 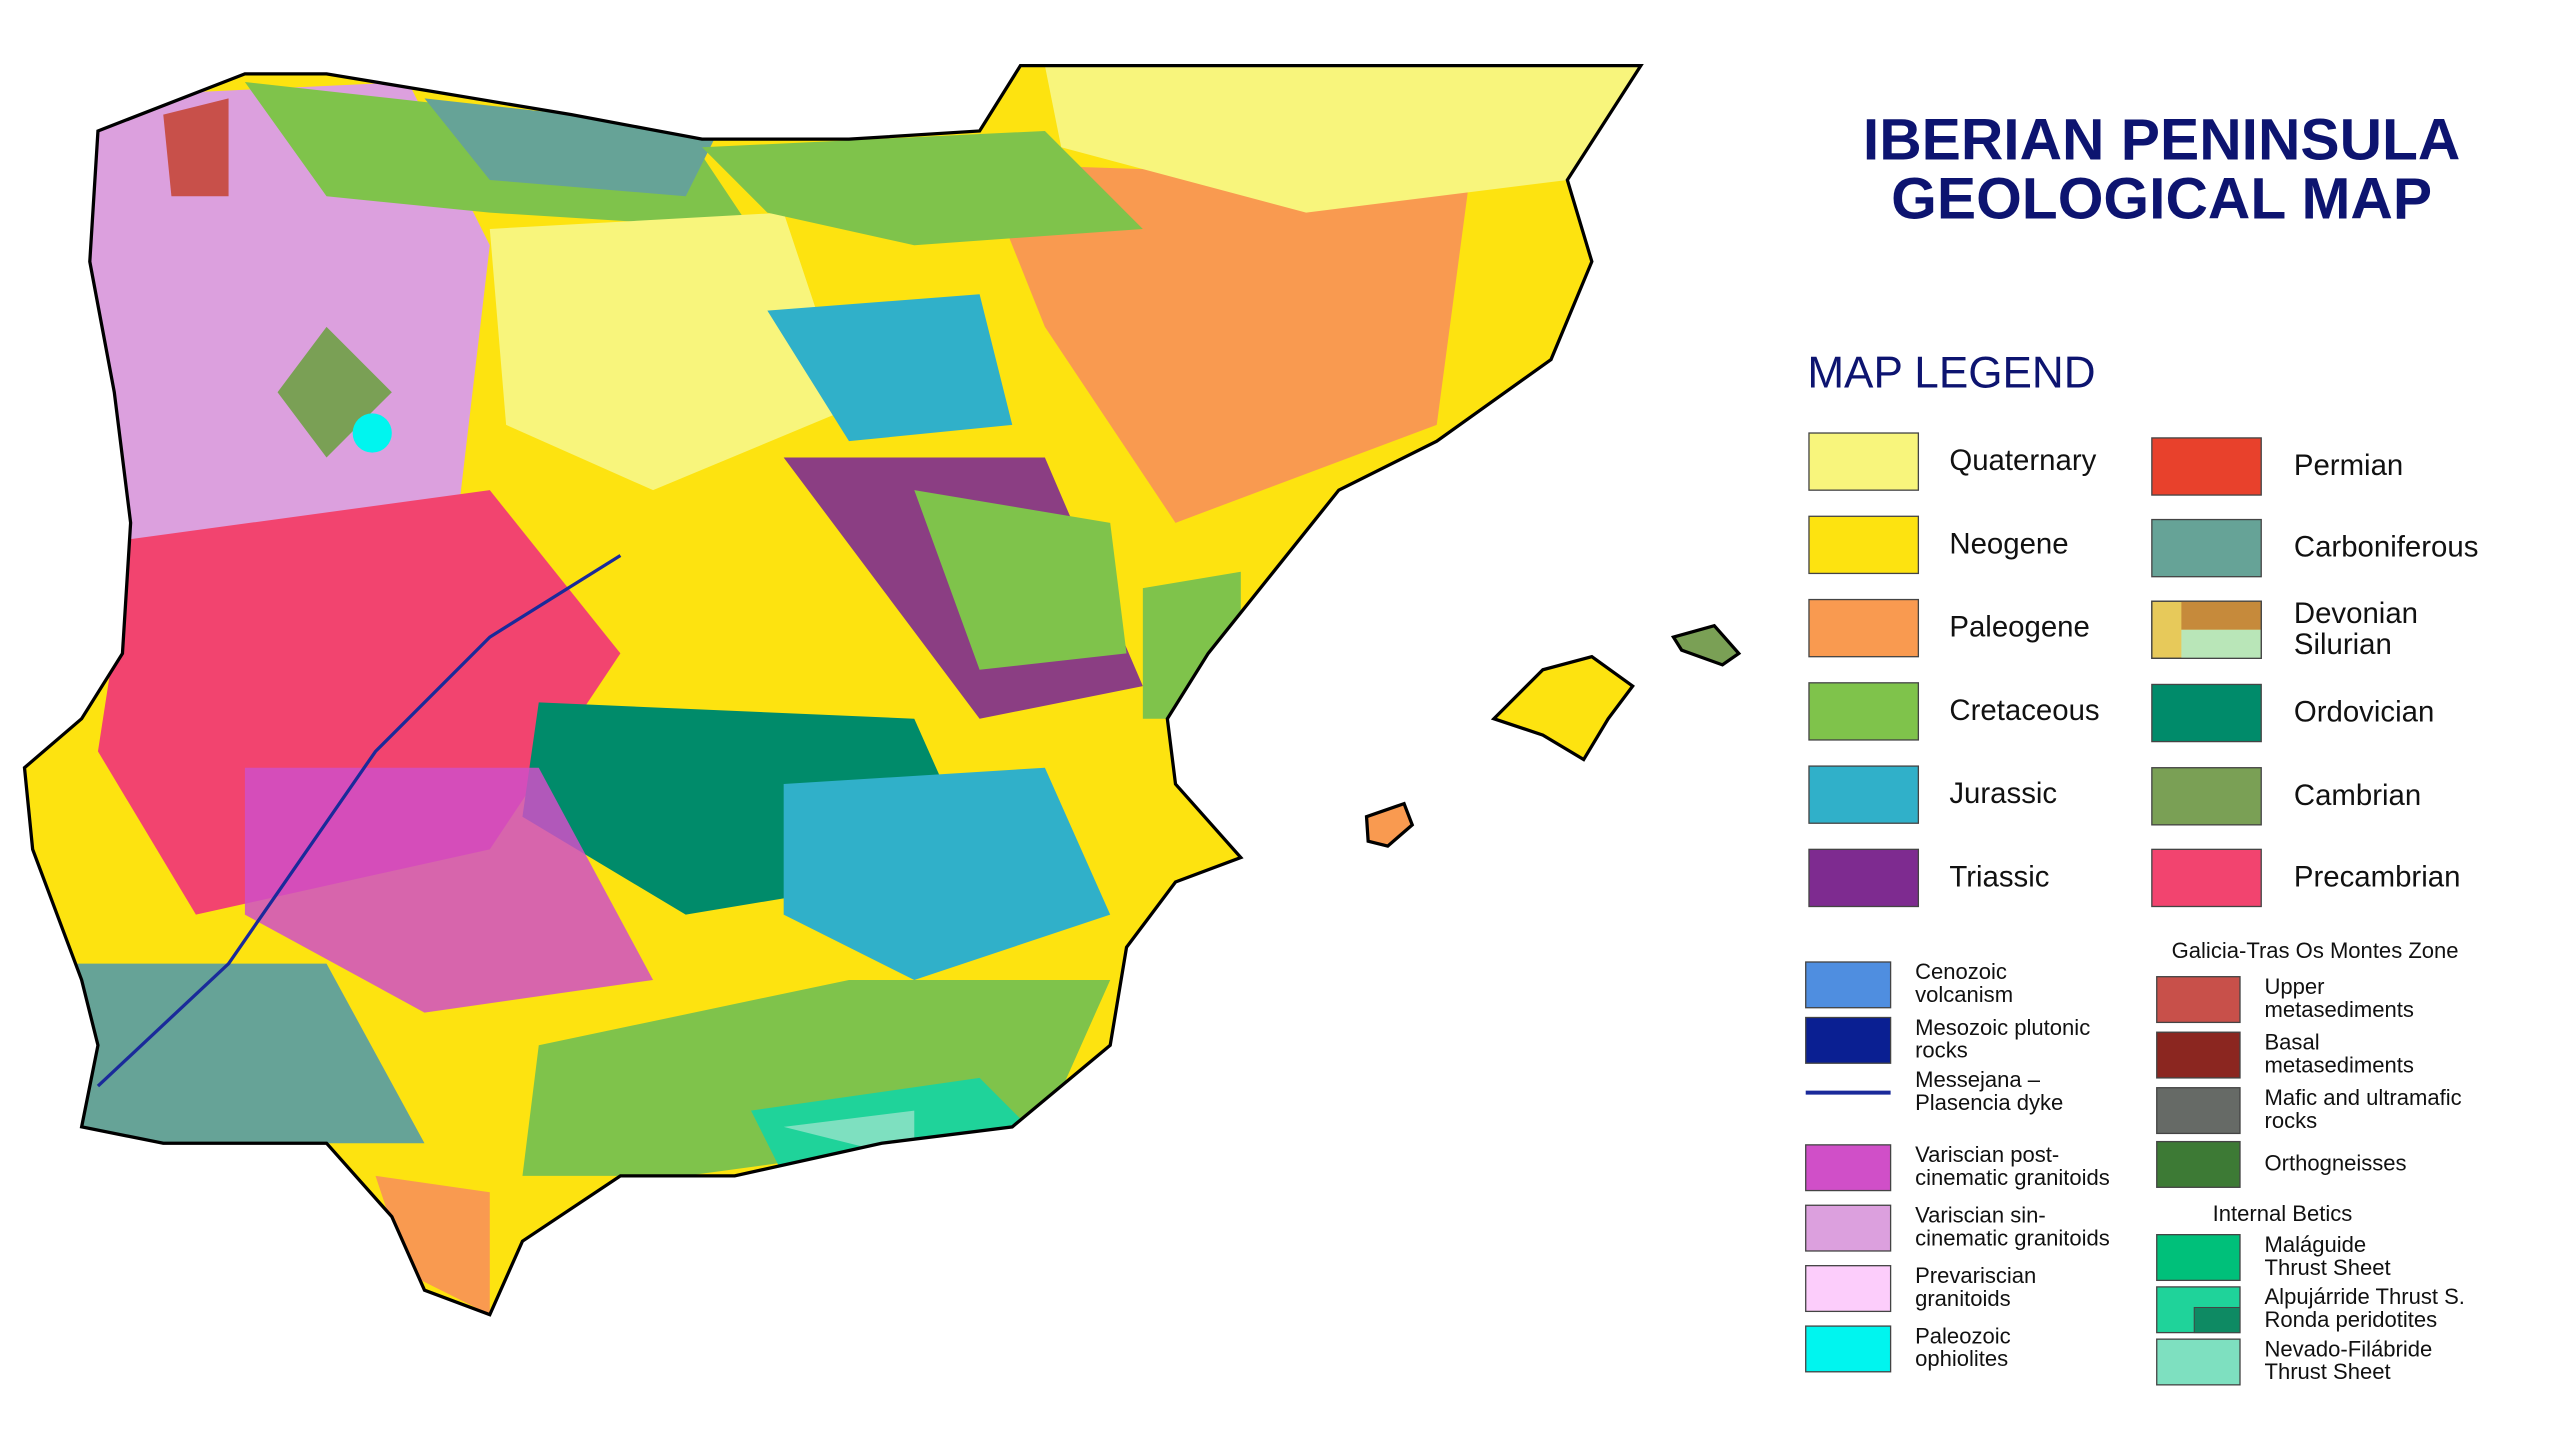 I want to click on legend-label: Carboniferous, so click(x=2386, y=547).